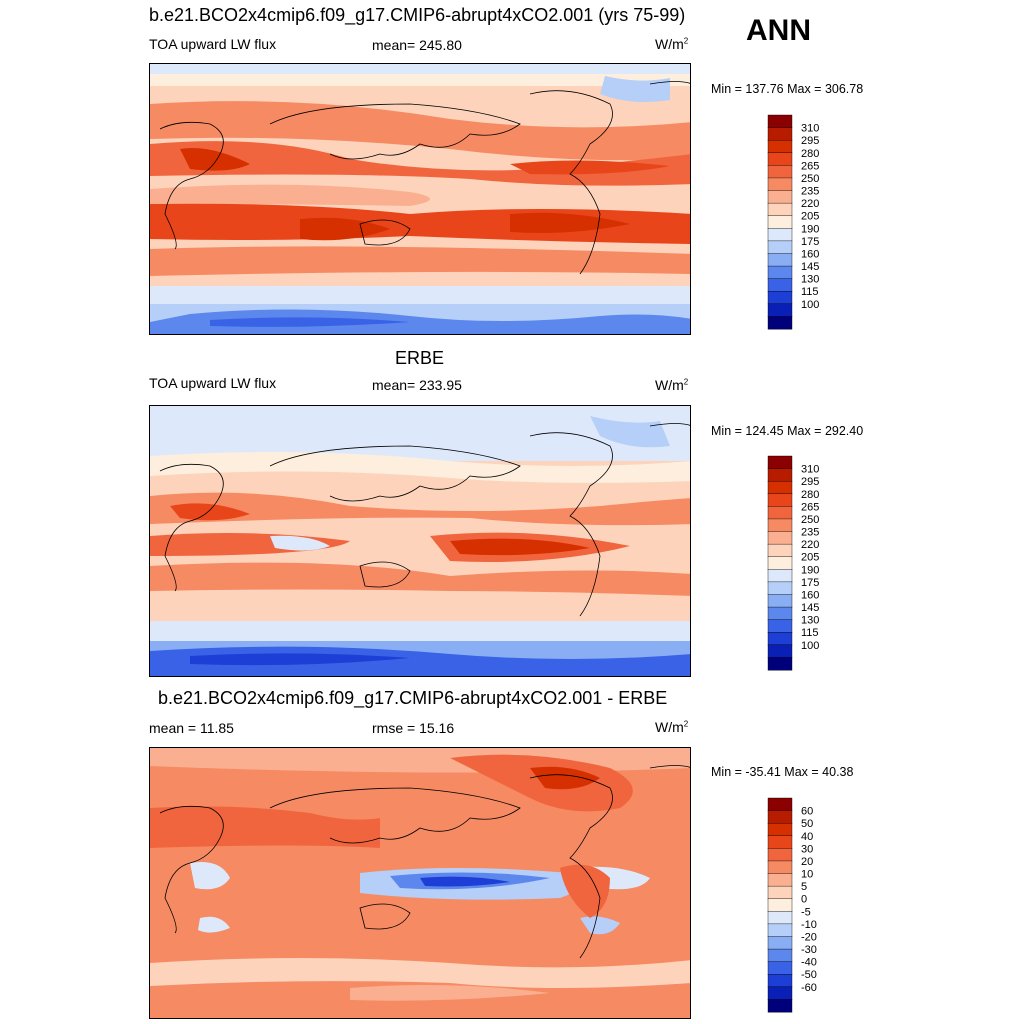  I want to click on panel-3-colorbar-tick-label: -60, so click(809, 988).